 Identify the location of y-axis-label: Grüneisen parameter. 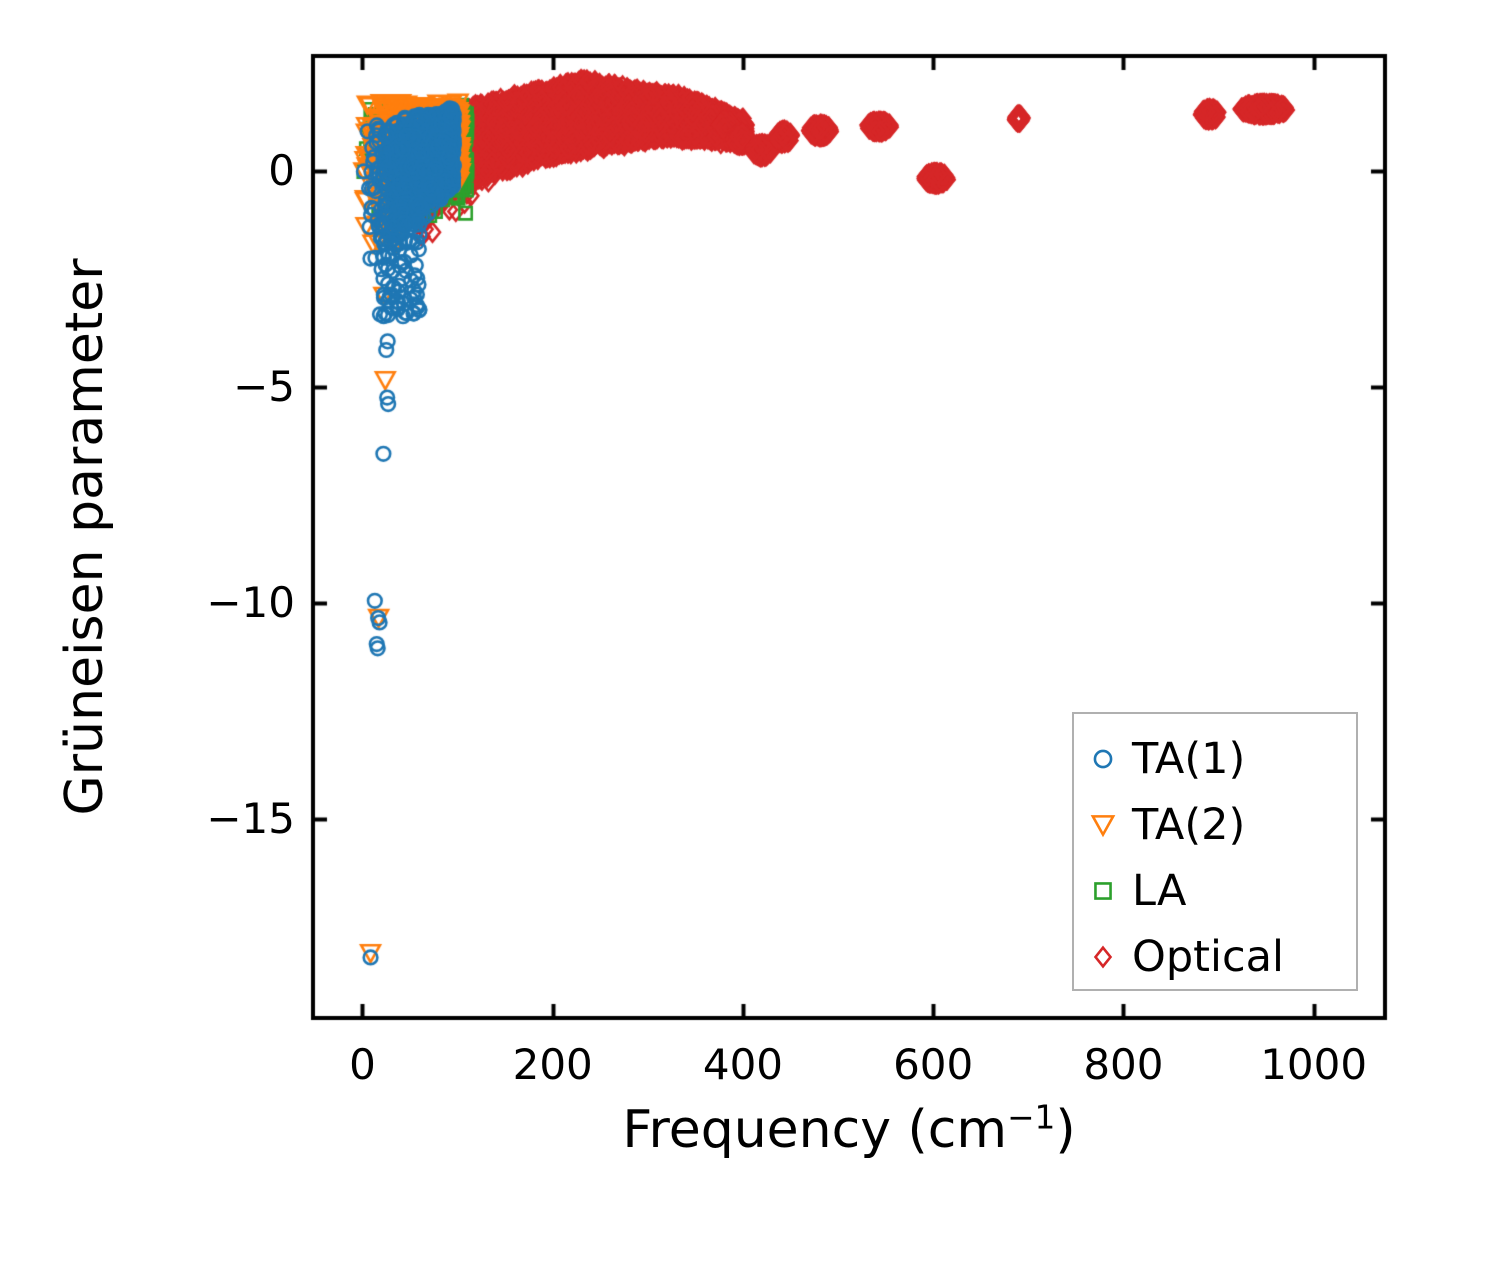
(85, 537).